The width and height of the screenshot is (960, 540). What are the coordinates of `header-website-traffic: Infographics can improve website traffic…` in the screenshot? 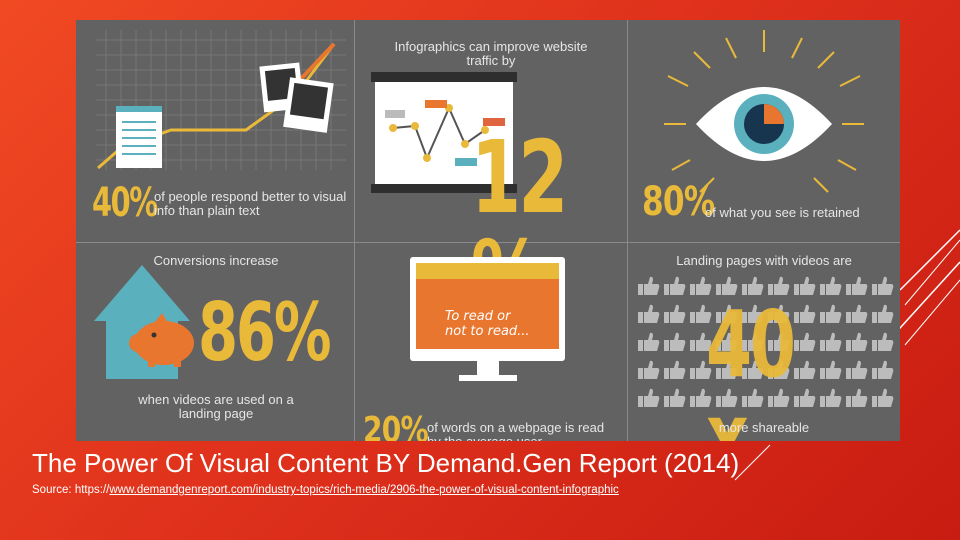 It's located at (491, 53).